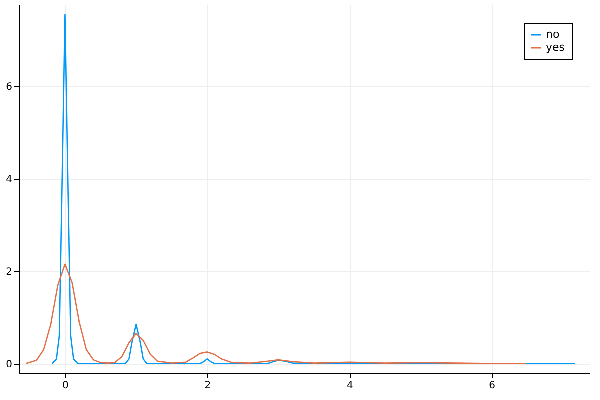 Image resolution: width=600 pixels, height=400 pixels. I want to click on x-tick-label: 0, so click(65, 386).